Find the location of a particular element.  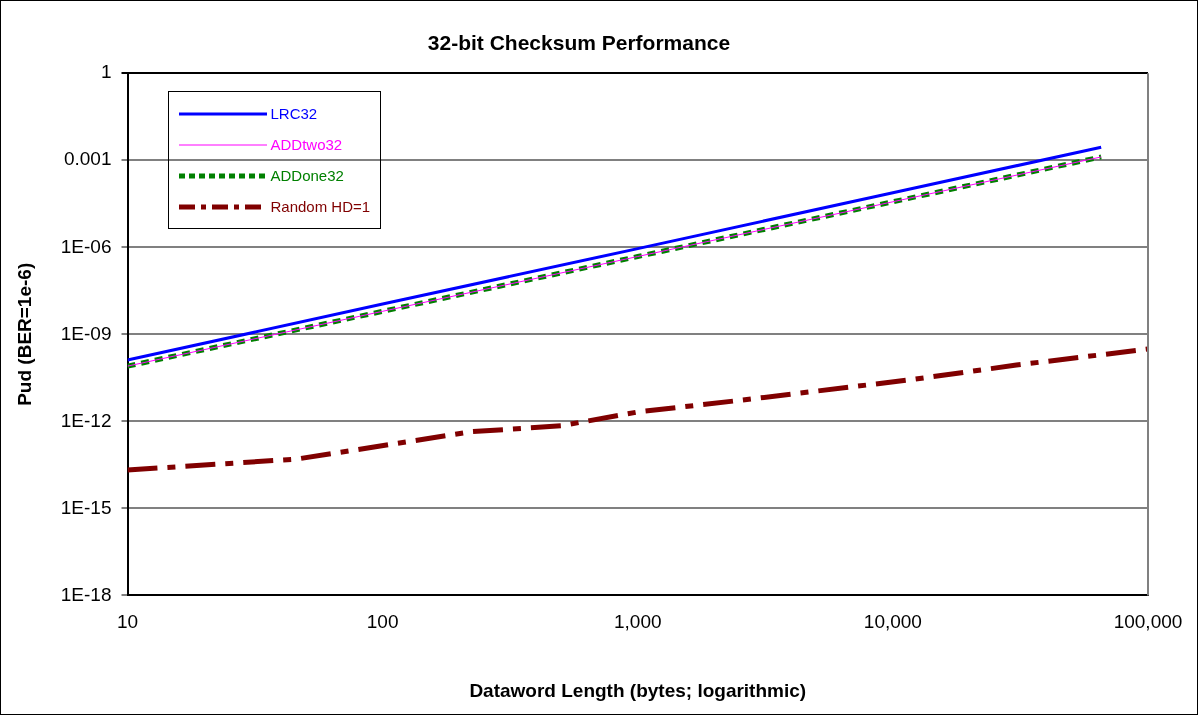

text: LRC32 is located at coordinates (294, 114).